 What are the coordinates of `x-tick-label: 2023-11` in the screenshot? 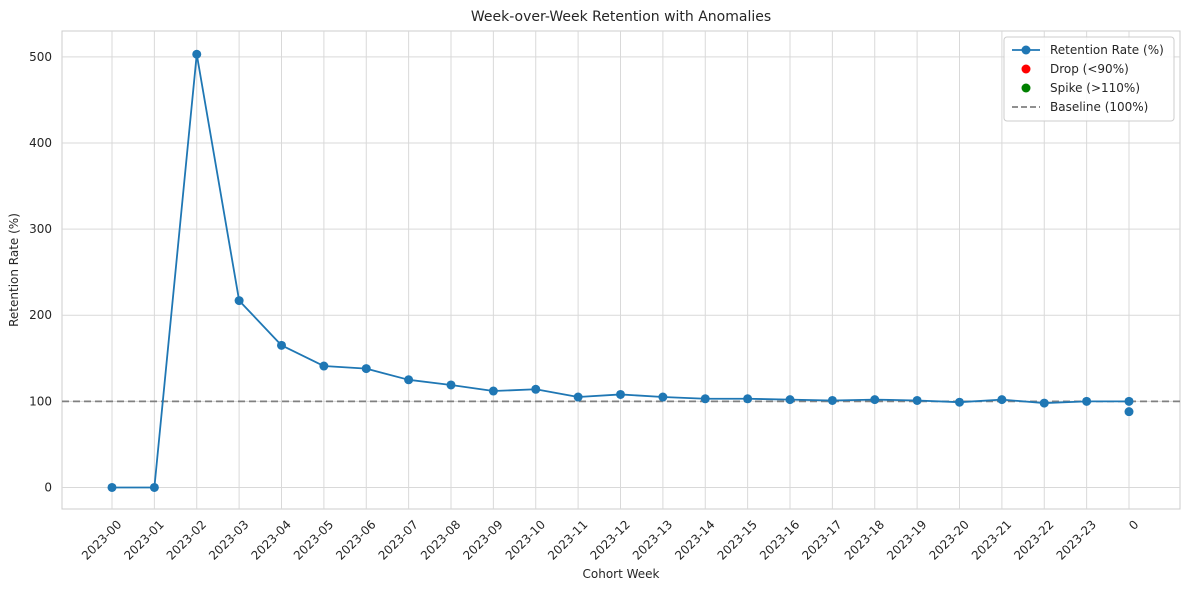 It's located at (567, 539).